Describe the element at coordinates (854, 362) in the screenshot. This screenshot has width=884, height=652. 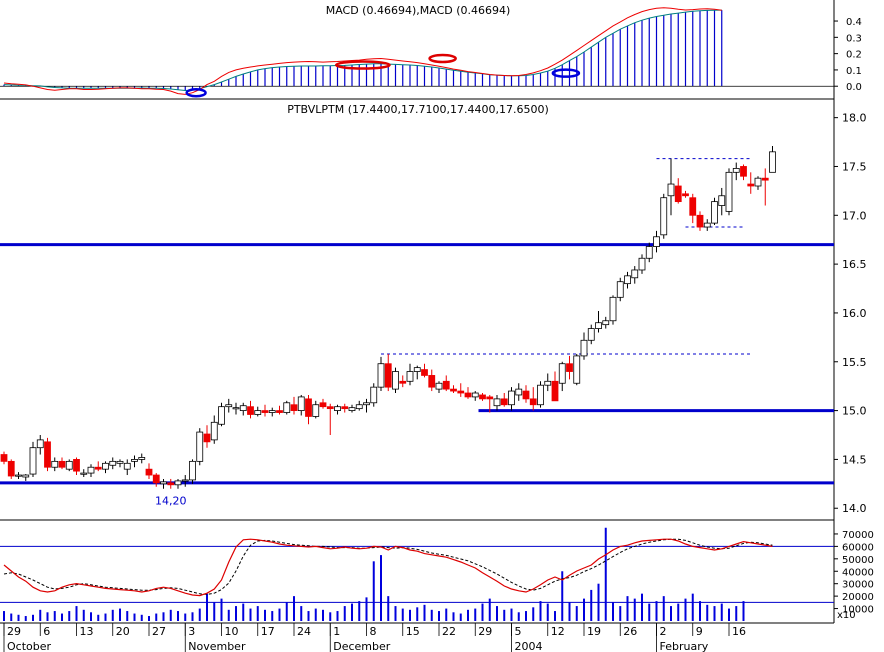
I see `price-y-tick-label: 15.5` at that location.